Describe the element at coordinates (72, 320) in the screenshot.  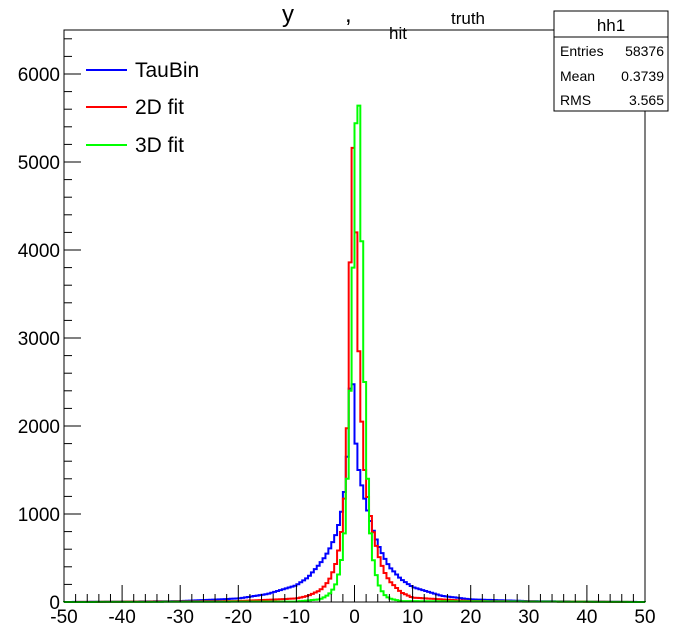
I see `y-axis-ticks` at that location.